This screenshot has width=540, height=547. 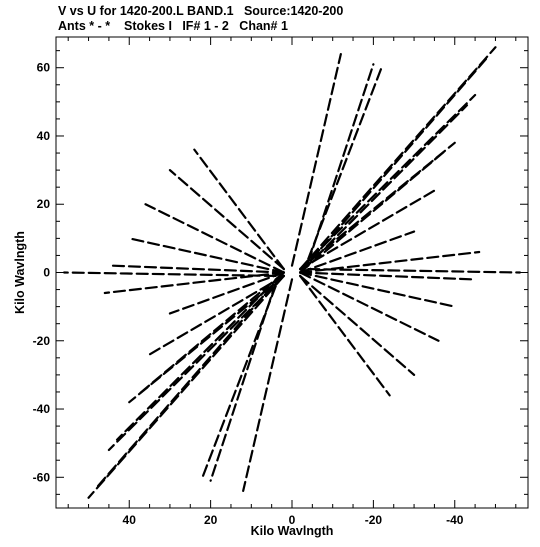 I want to click on y-tick-label: -20, so click(x=42, y=341).